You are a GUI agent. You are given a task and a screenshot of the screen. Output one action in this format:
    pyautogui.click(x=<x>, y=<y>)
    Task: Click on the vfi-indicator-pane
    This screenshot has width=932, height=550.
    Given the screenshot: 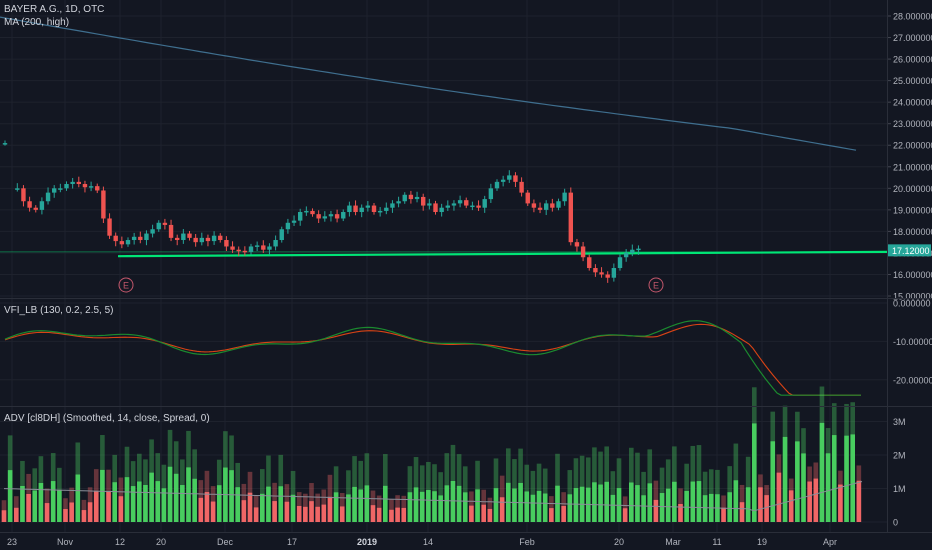 What is the action you would take?
    pyautogui.click(x=432, y=358)
    